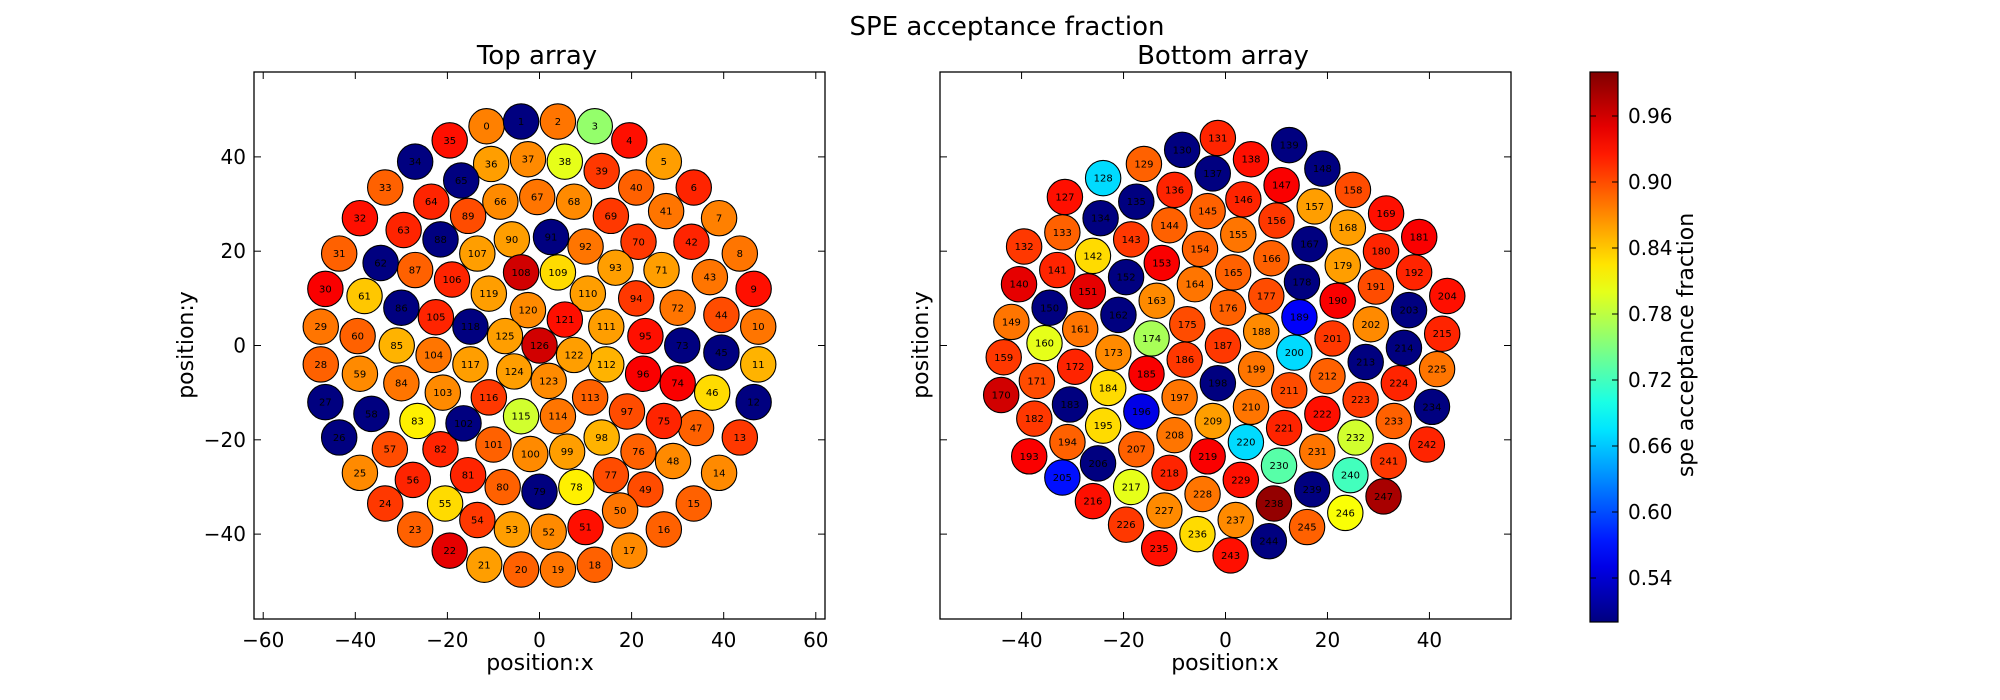 The height and width of the screenshot is (700, 2000). I want to click on pmt-label: 73, so click(682, 346).